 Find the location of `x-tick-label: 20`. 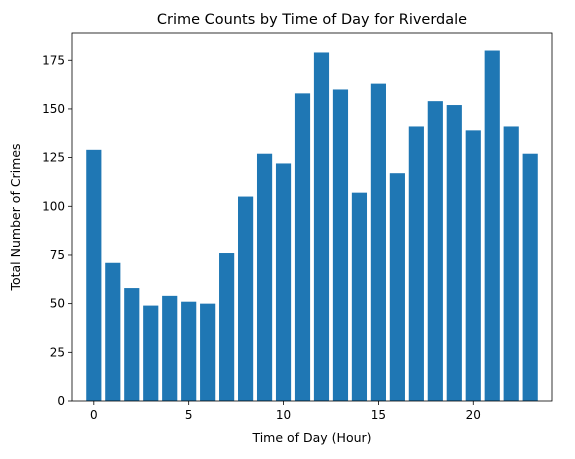

x-tick-label: 20 is located at coordinates (473, 415).